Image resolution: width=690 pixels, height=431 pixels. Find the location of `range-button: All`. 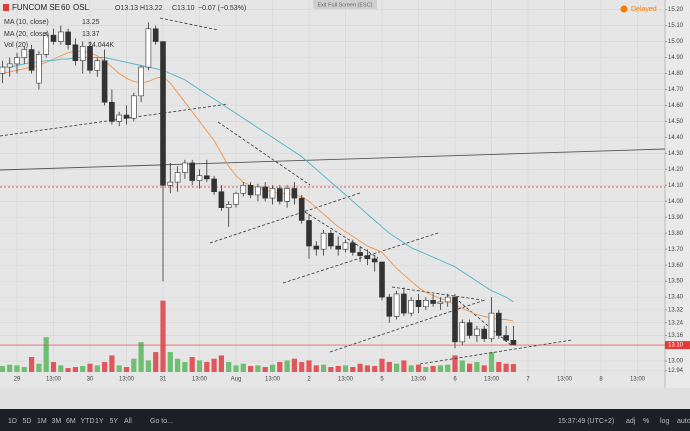

range-button: All is located at coordinates (128, 421).